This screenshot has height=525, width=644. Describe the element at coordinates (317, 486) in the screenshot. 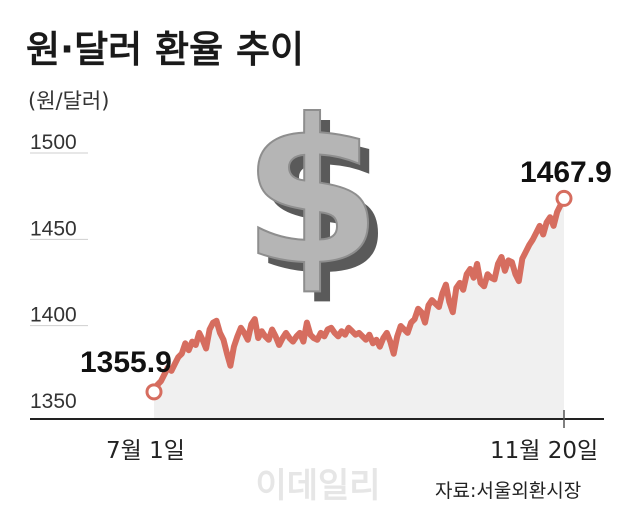

I see `watermark-logo: 이데일리` at that location.